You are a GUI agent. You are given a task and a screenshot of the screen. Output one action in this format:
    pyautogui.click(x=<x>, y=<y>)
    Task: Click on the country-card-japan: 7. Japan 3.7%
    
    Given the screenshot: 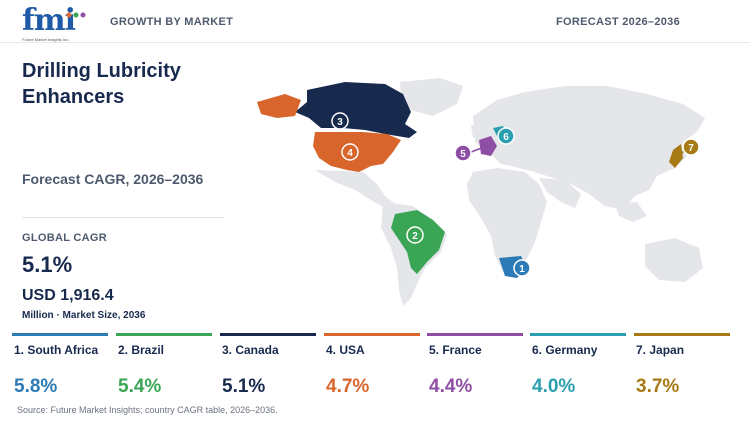 What is the action you would take?
    pyautogui.click(x=682, y=366)
    